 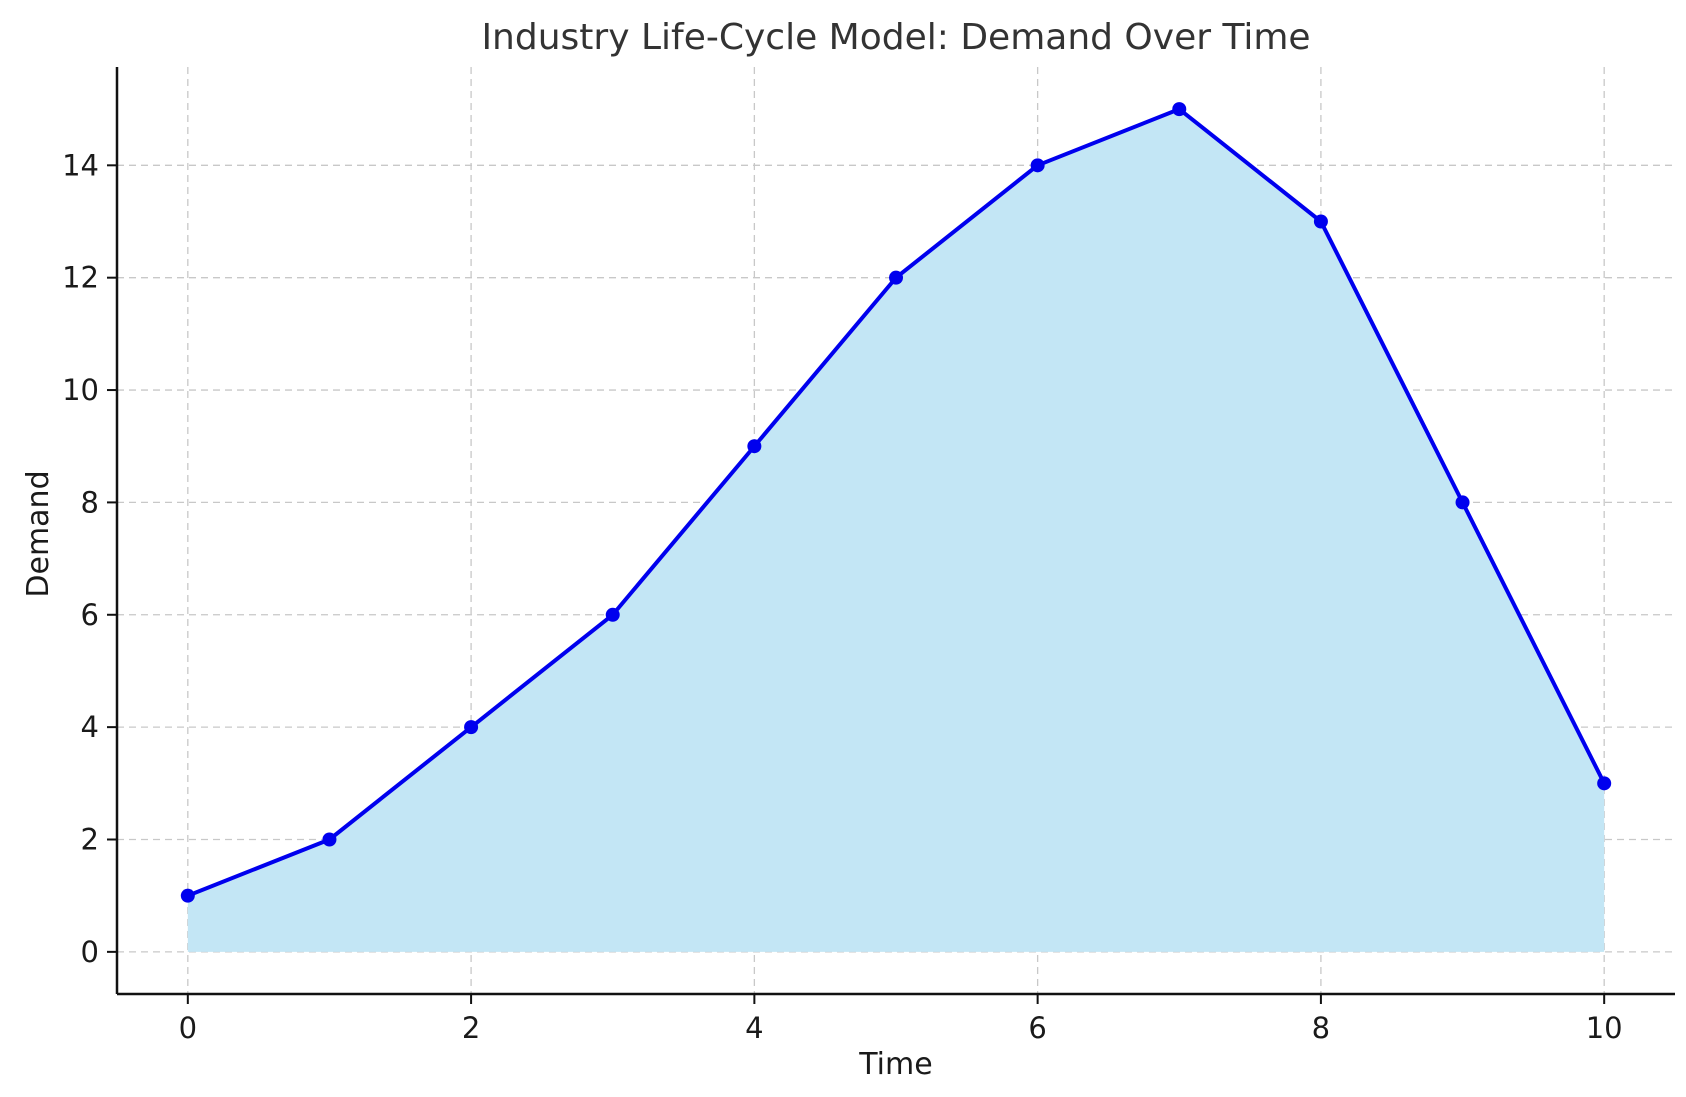 I want to click on x-tick-label-6: 6, so click(x=1037, y=1028).